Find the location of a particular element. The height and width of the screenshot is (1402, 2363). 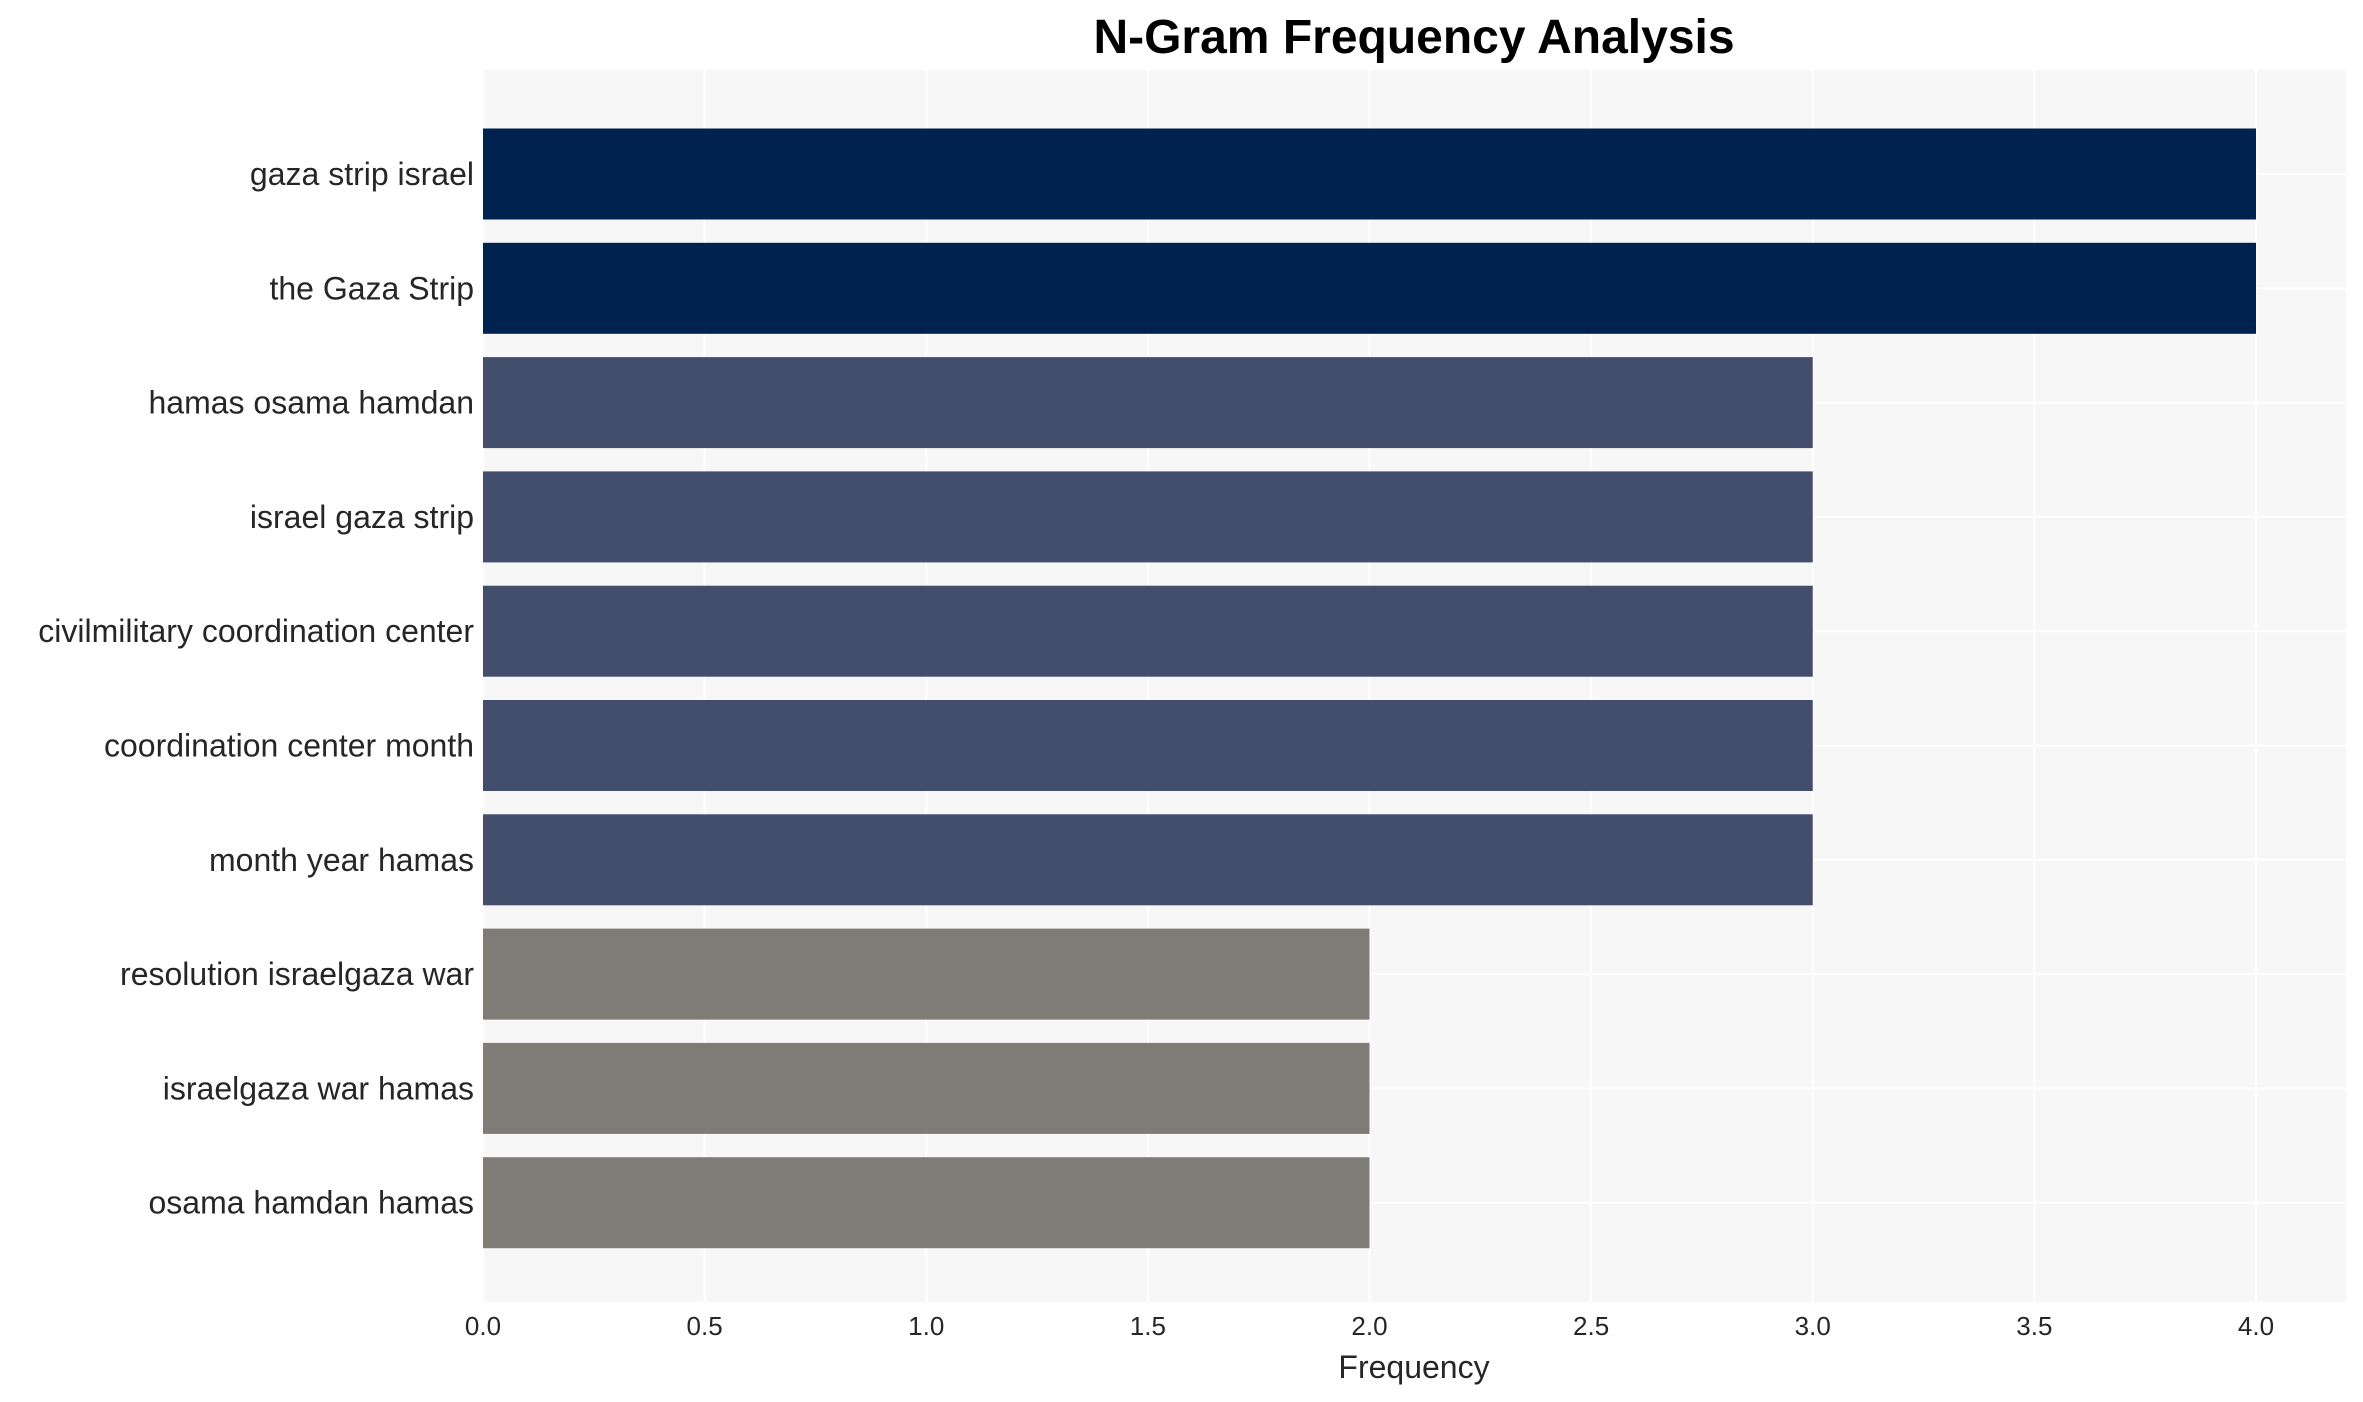

x-tick-label: 1.5 is located at coordinates (1148, 1326).